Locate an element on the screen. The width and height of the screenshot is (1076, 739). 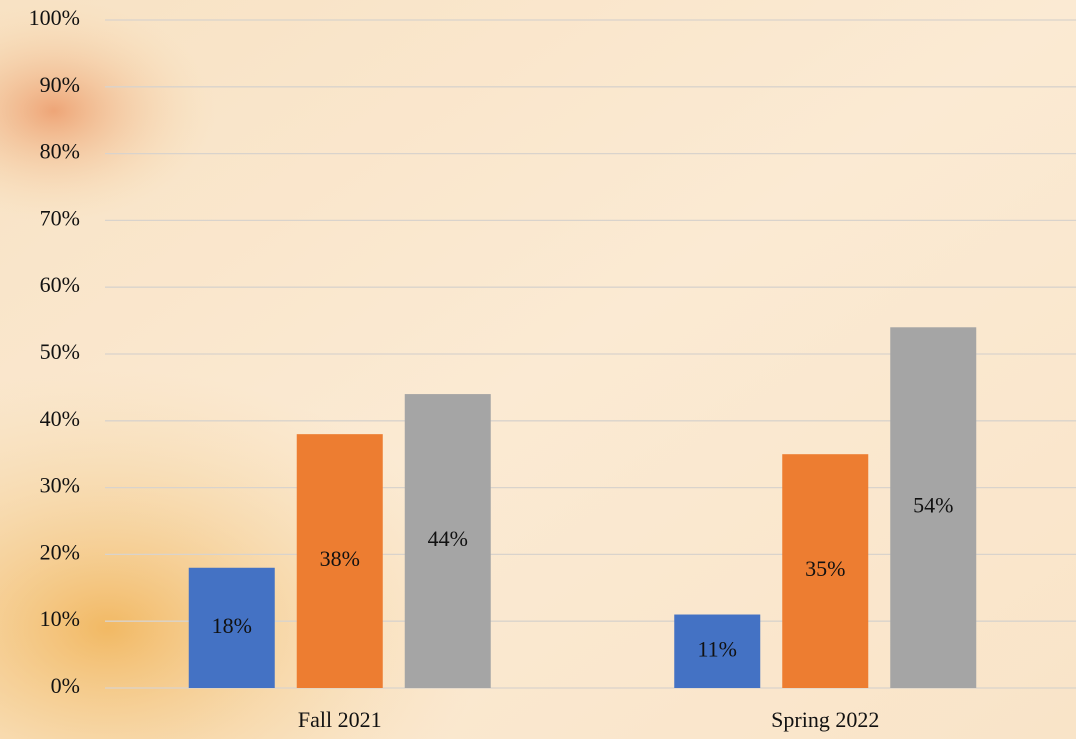
y-tick-label: 10% is located at coordinates (60, 618).